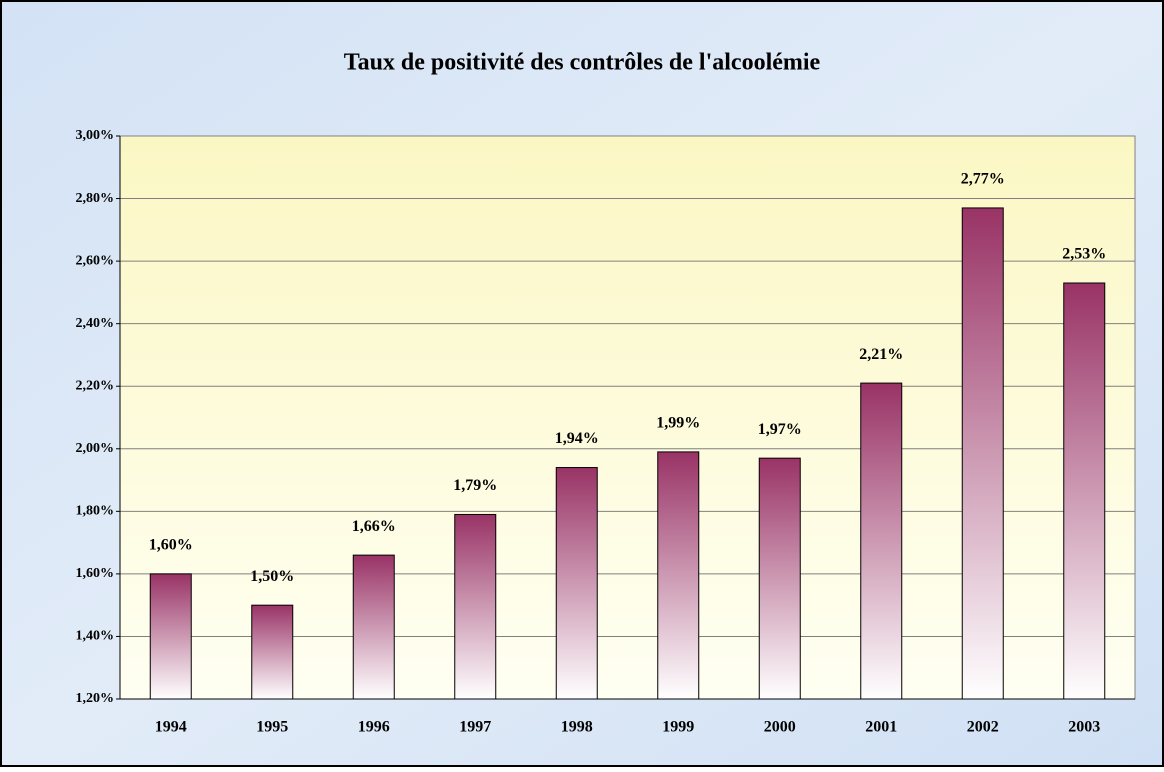 The image size is (1164, 772). I want to click on y-tick-label: 1,20%, so click(95, 698).